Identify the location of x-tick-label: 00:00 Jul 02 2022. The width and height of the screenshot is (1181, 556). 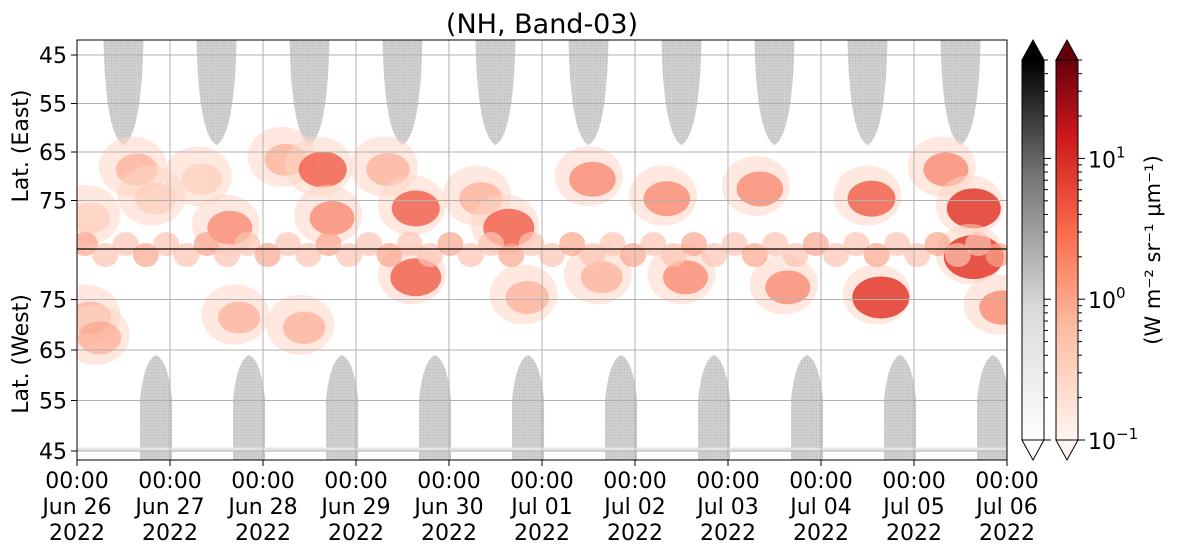
(634, 507).